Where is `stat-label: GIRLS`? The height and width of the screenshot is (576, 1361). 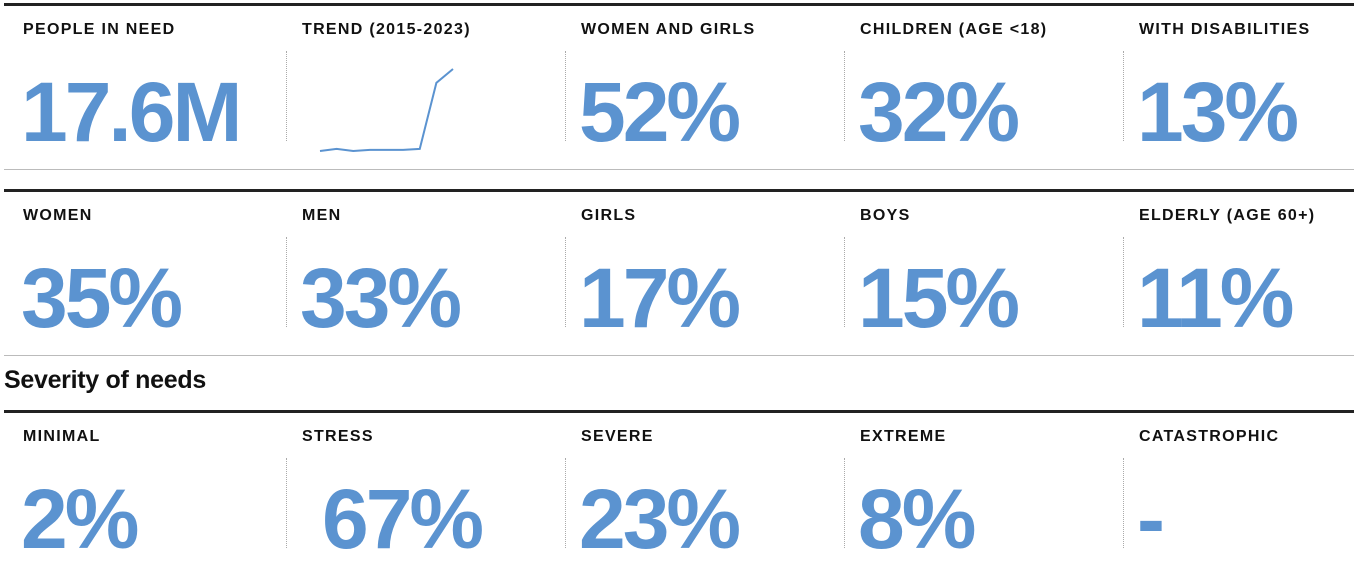 stat-label: GIRLS is located at coordinates (609, 215).